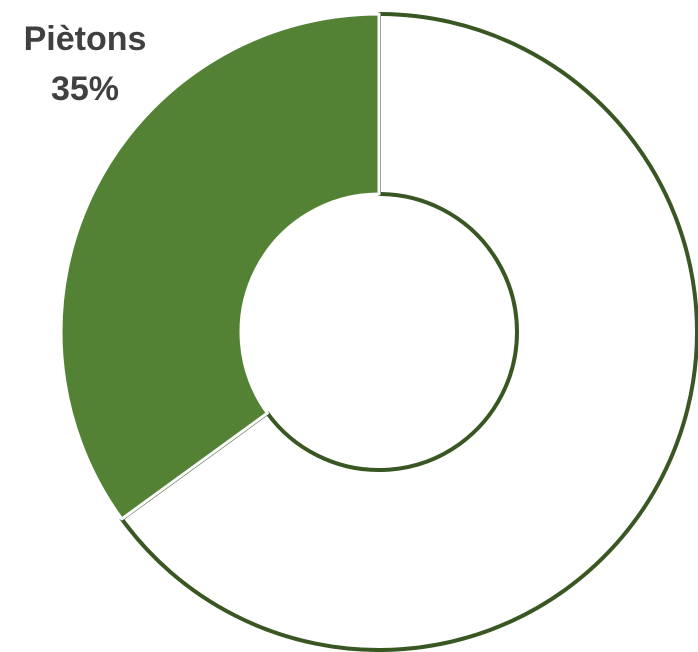 The height and width of the screenshot is (652, 698). Describe the element at coordinates (85, 89) in the screenshot. I see `slice-value-label: 35%` at that location.